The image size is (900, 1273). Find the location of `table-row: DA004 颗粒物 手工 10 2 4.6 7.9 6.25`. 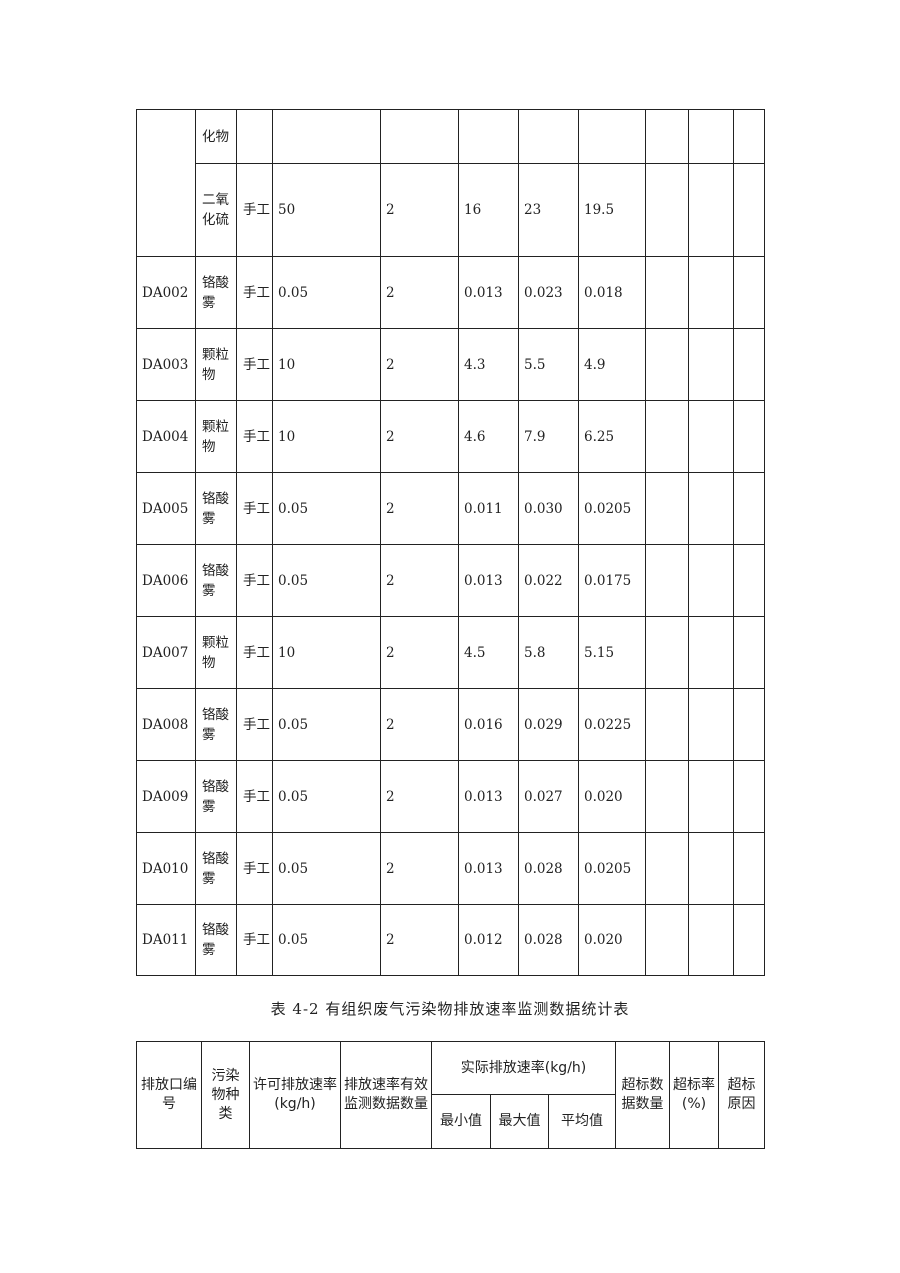

table-row: DA004 颗粒物 手工 10 2 4.6 7.9 6.25 is located at coordinates (450, 436).